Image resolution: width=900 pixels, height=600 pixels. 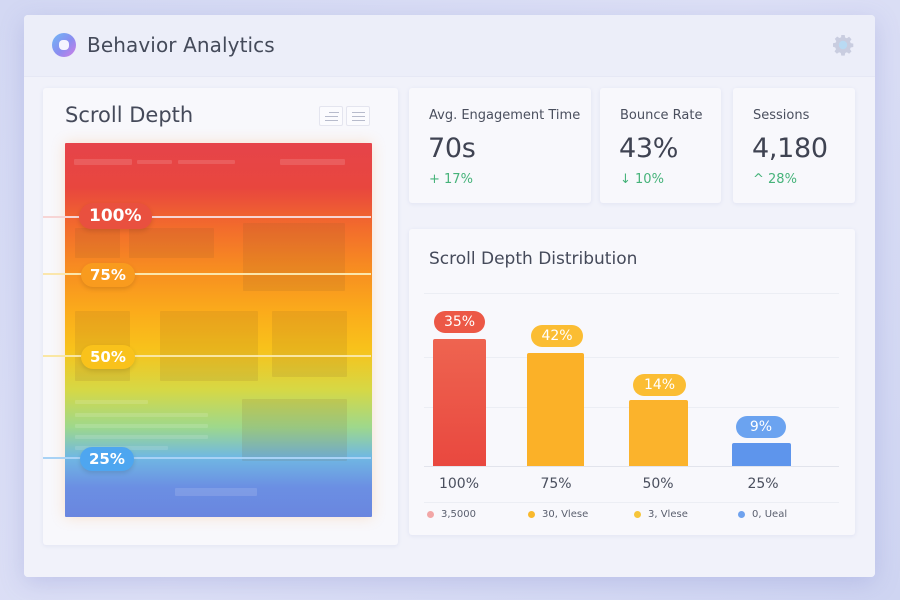 What do you see at coordinates (631, 466) in the screenshot?
I see `x-axis-baseline` at bounding box center [631, 466].